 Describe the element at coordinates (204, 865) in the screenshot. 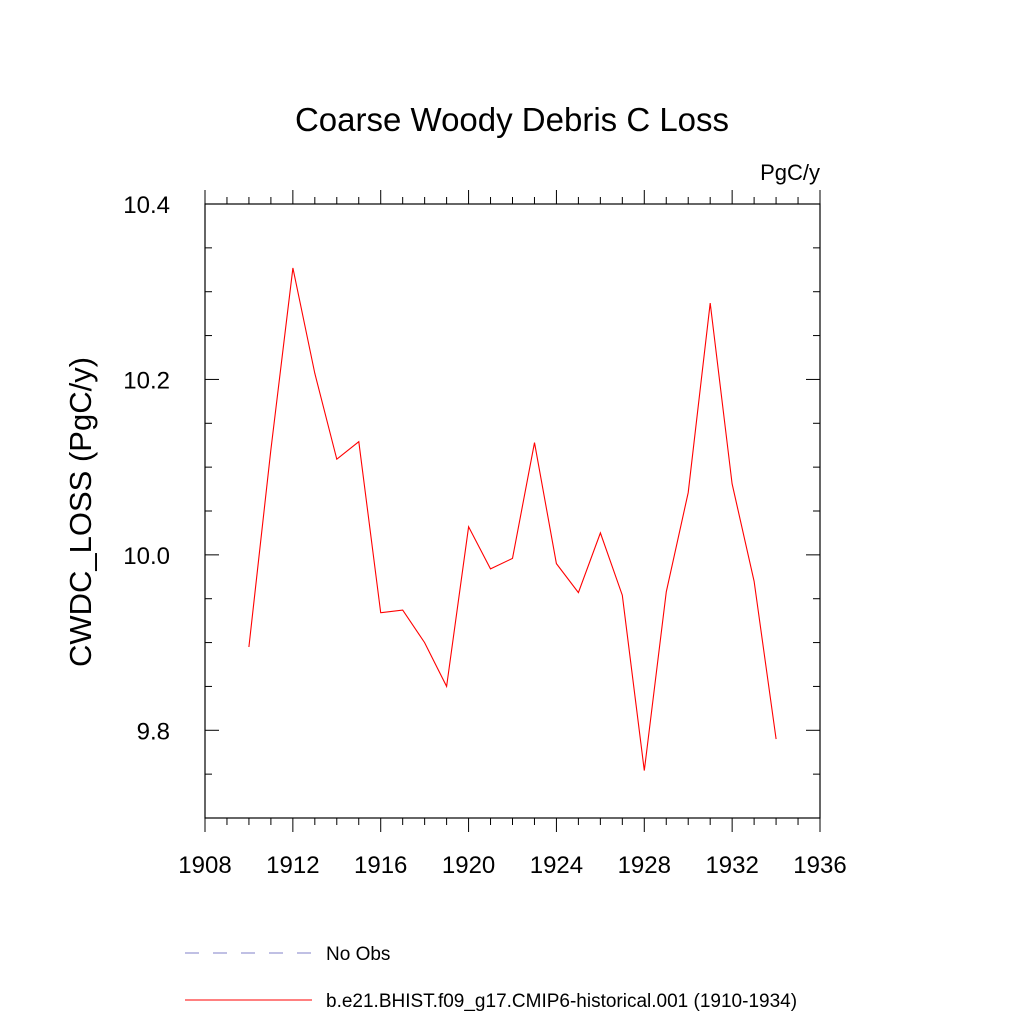

I see `x-tick-label: 1908` at that location.